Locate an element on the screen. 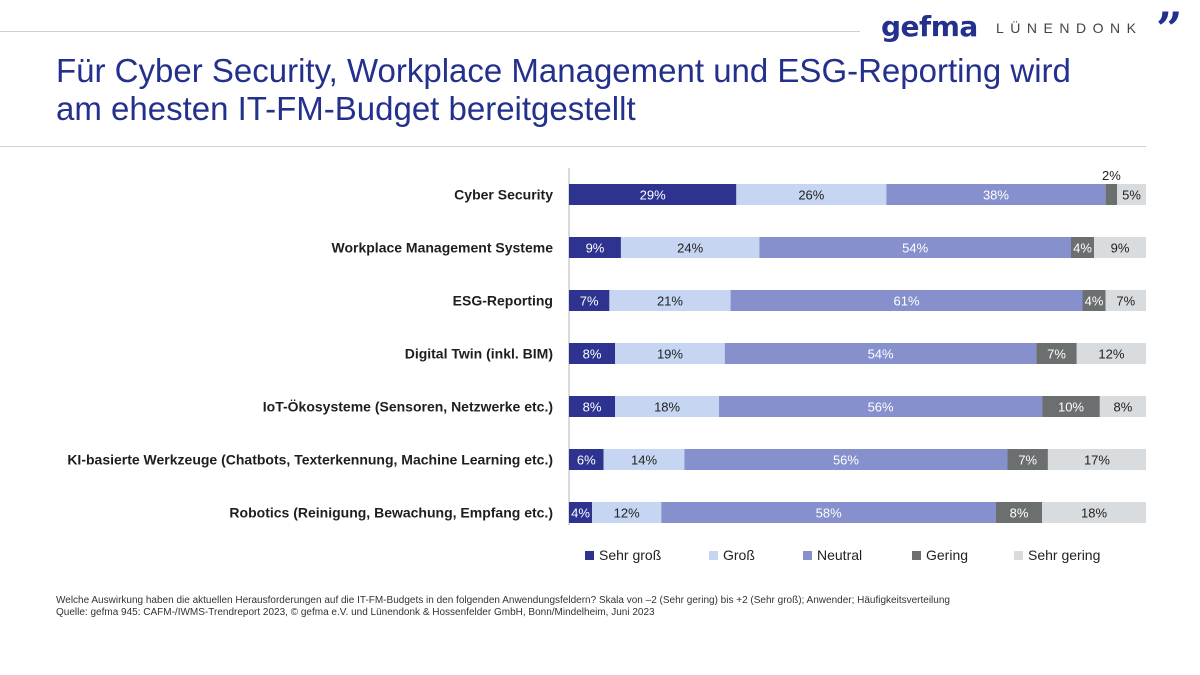 Image resolution: width=1200 pixels, height=675 pixels. legend-label: Neutral is located at coordinates (839, 555).